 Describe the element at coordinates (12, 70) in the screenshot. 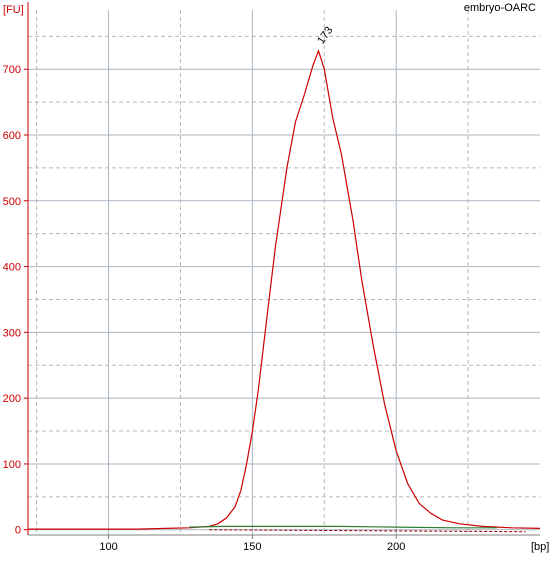

I see `y-tick-label: 700` at that location.